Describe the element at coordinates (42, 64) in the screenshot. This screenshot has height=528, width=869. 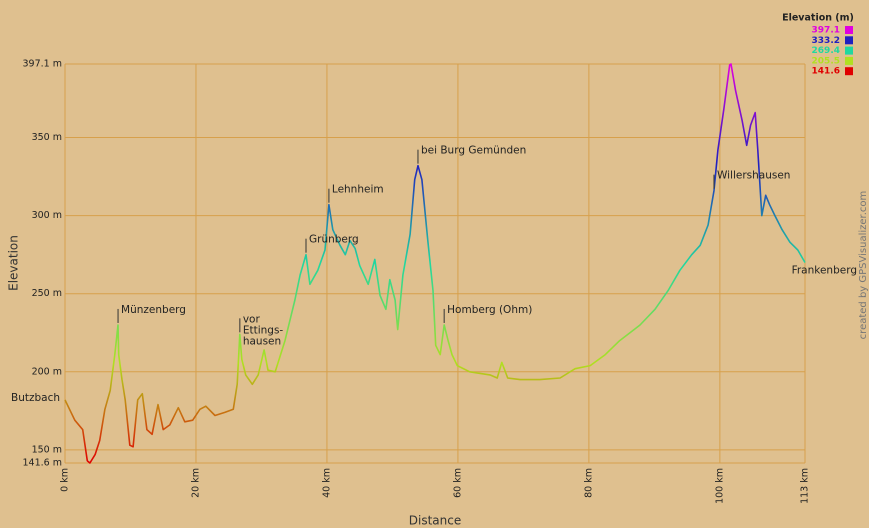
I see `y-tick-label: 397.1 m` at that location.